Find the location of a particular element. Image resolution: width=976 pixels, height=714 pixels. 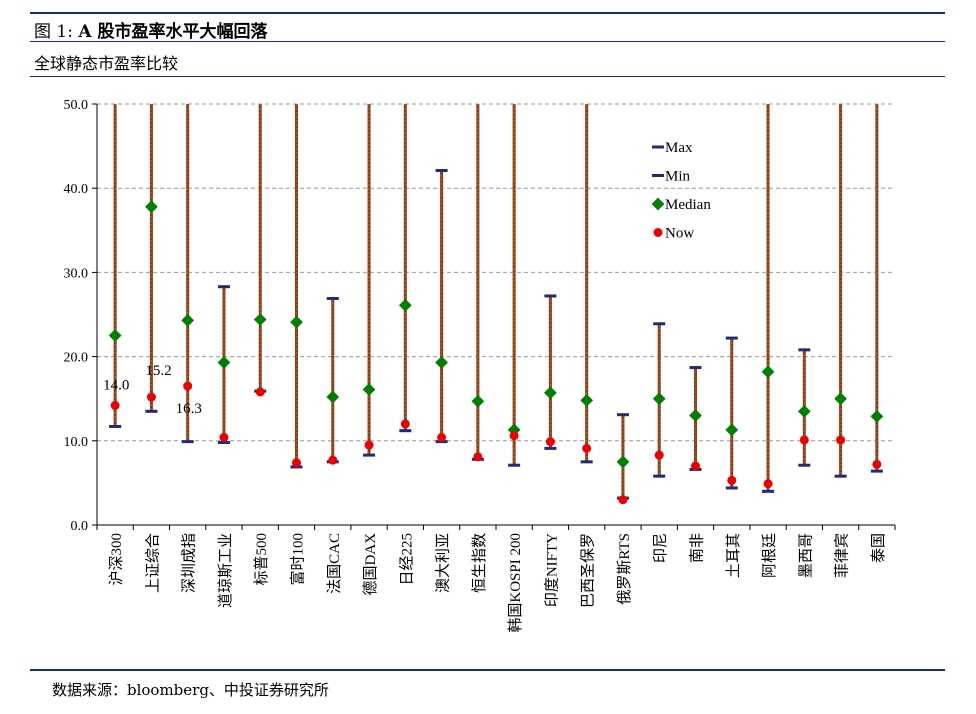

x-category-label: 阿根廷 is located at coordinates (769, 555).